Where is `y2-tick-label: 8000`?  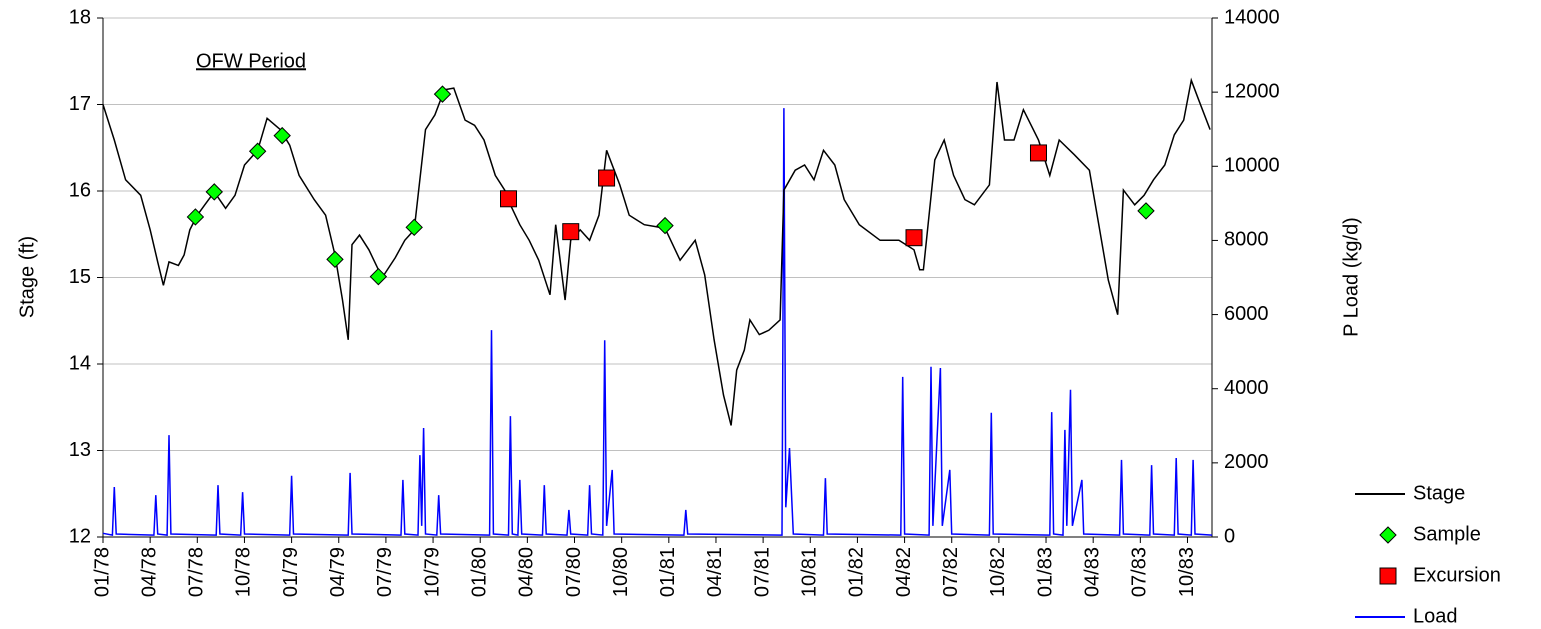
y2-tick-label: 8000 is located at coordinates (1246, 240).